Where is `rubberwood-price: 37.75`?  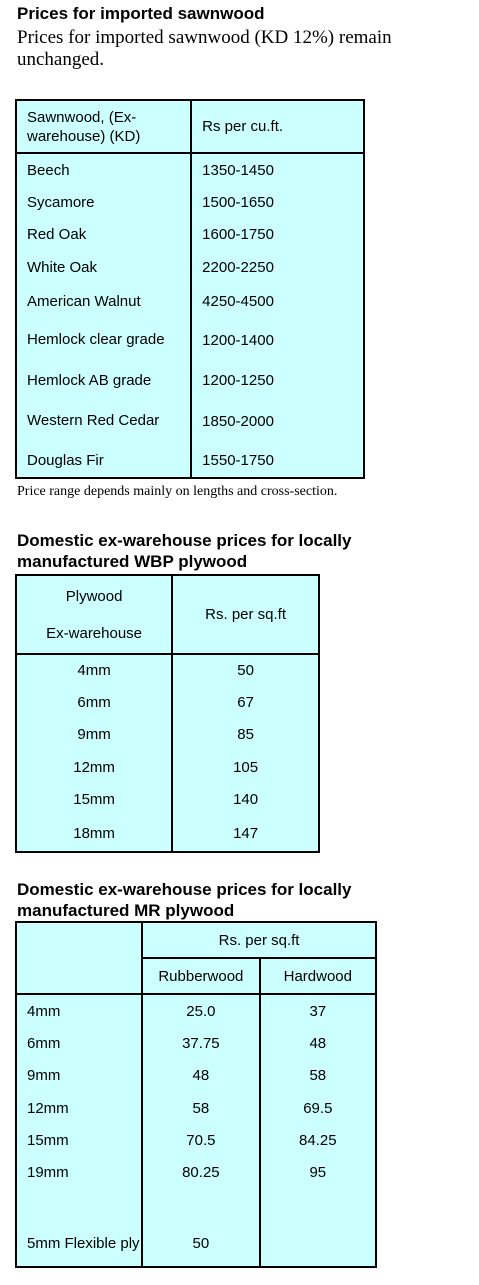 rubberwood-price: 37.75 is located at coordinates (201, 1043).